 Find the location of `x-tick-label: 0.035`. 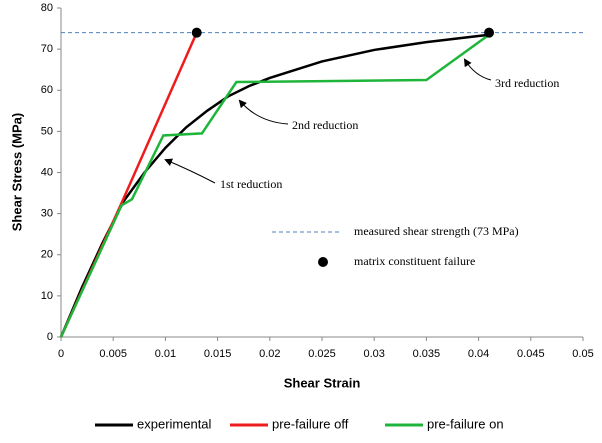

x-tick-label: 0.035 is located at coordinates (427, 354).